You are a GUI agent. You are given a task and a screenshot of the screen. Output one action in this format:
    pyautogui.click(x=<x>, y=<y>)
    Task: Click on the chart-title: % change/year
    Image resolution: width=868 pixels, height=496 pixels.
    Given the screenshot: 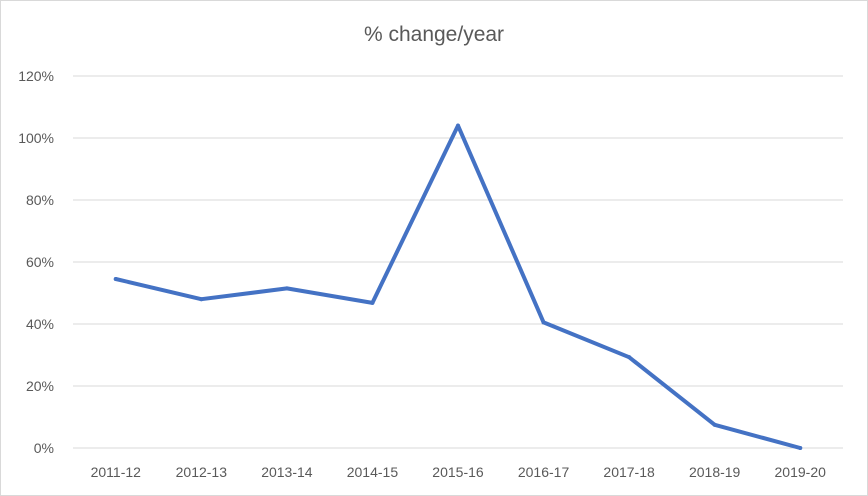 What is the action you would take?
    pyautogui.click(x=434, y=34)
    